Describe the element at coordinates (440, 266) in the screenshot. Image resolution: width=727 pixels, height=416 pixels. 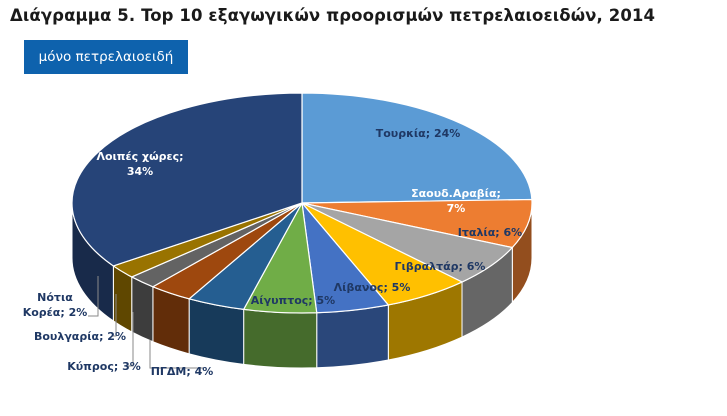
I see `slice-label: Γιβραλτάρ; 6%` at that location.